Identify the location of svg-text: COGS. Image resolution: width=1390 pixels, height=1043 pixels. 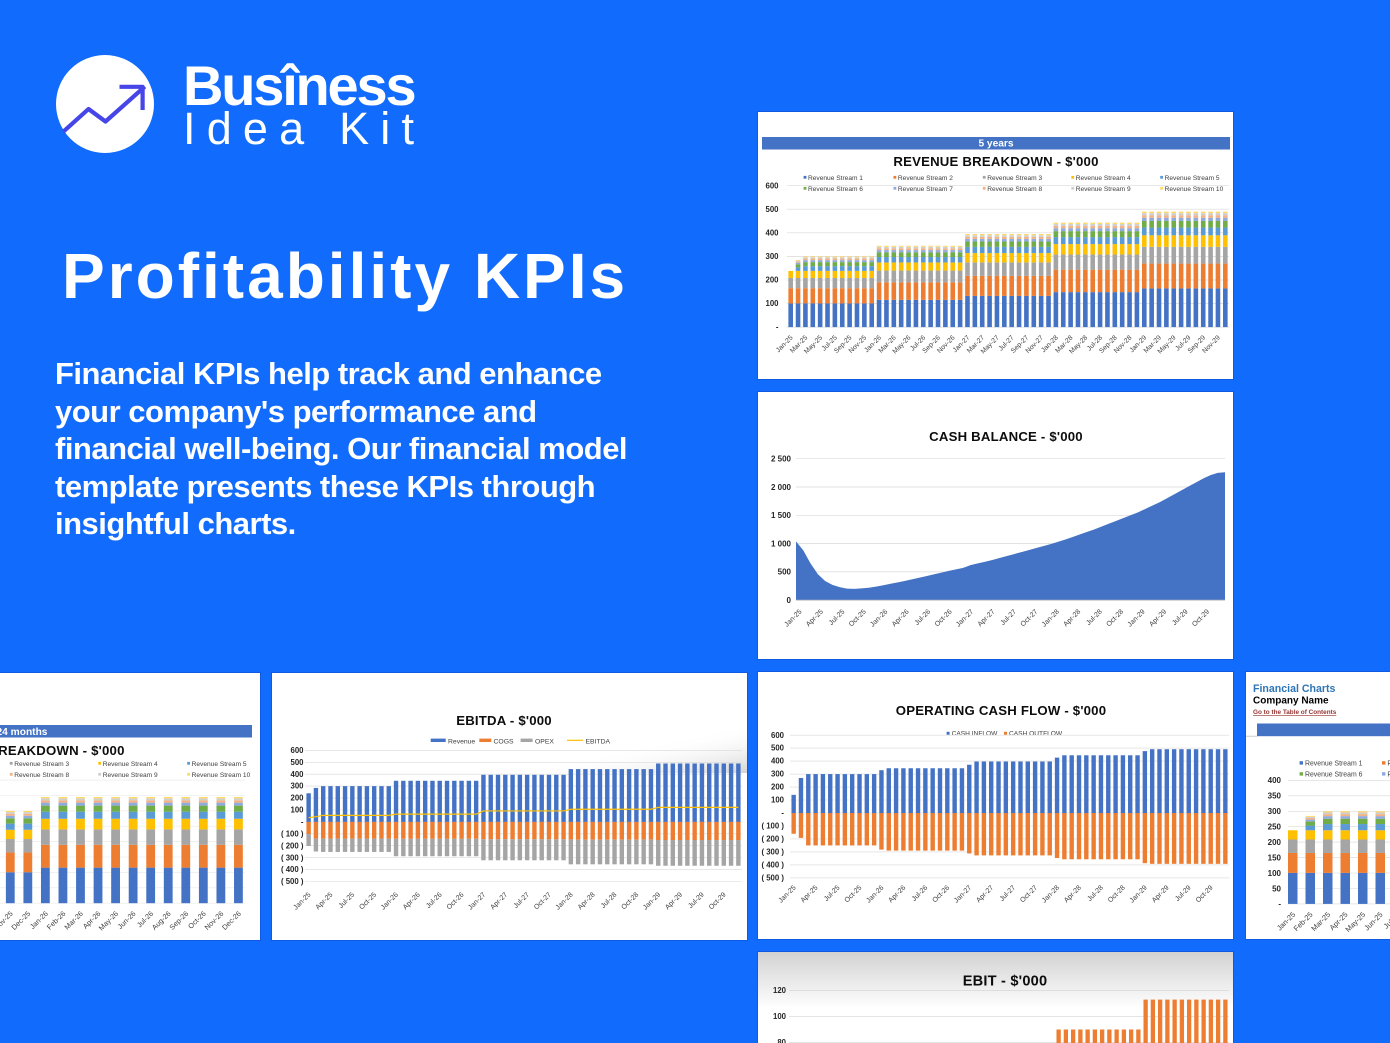
(504, 742).